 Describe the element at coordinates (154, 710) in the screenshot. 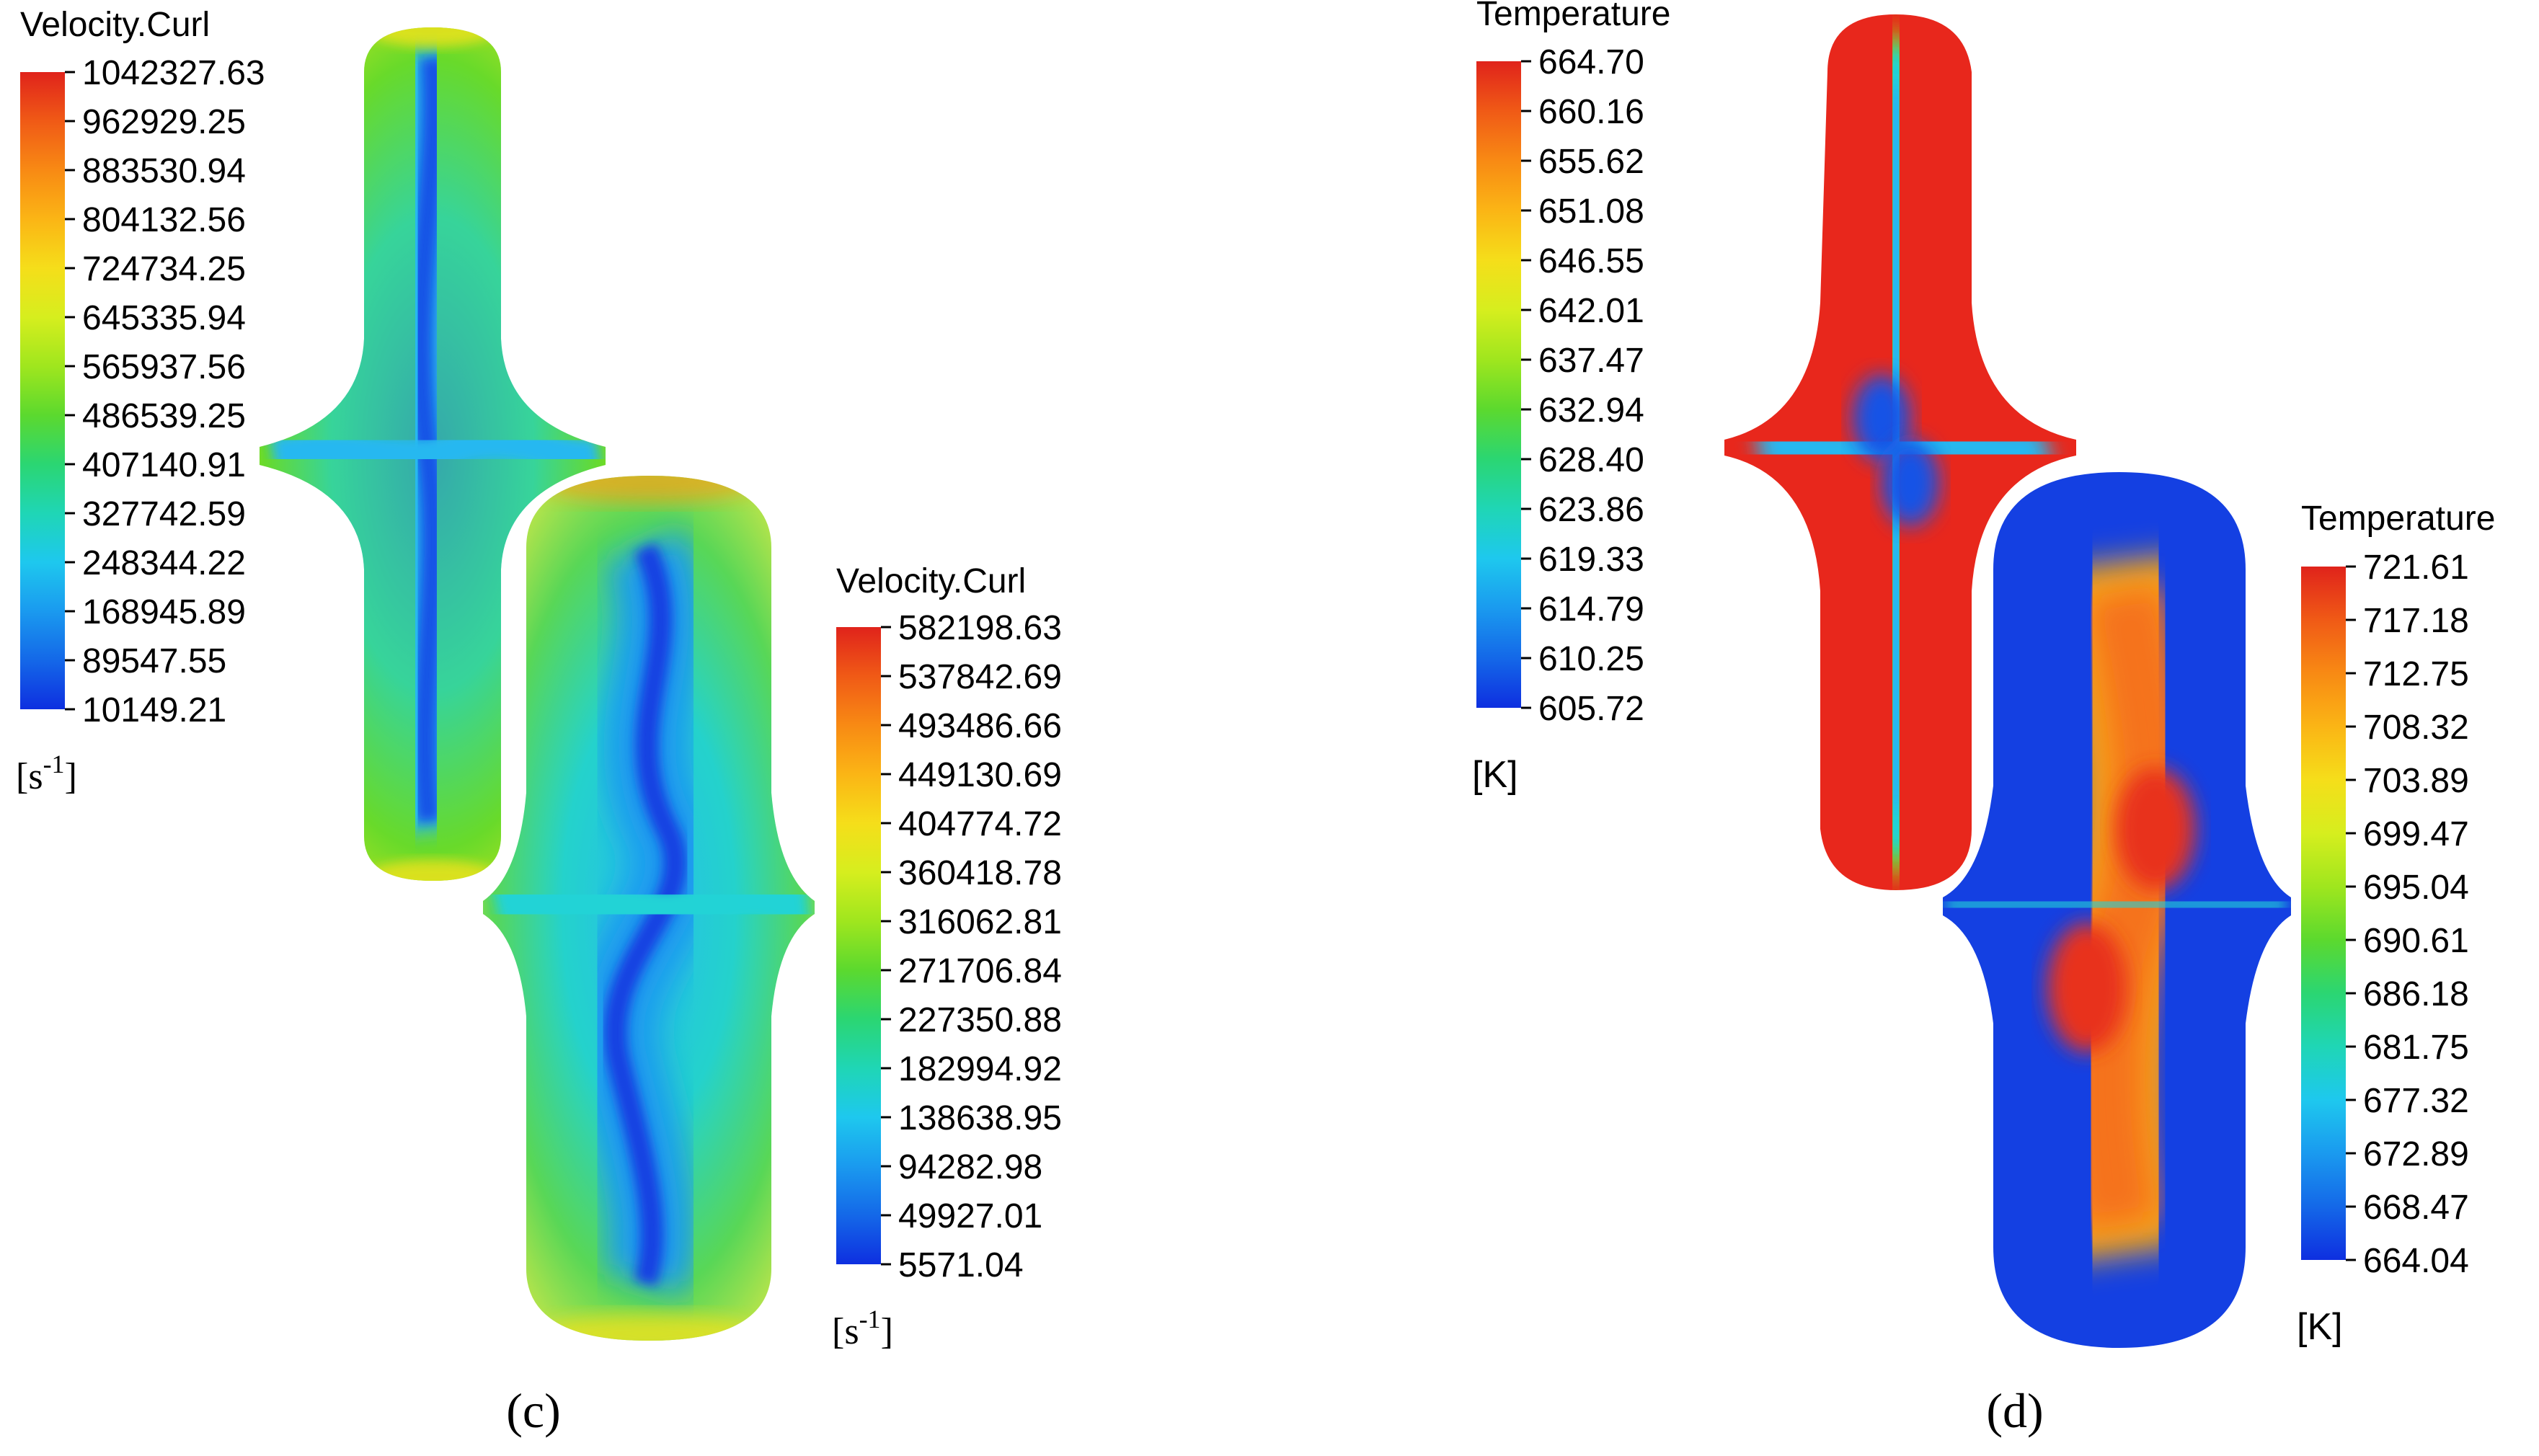

I see `legend-tick-label: 10149.21` at that location.